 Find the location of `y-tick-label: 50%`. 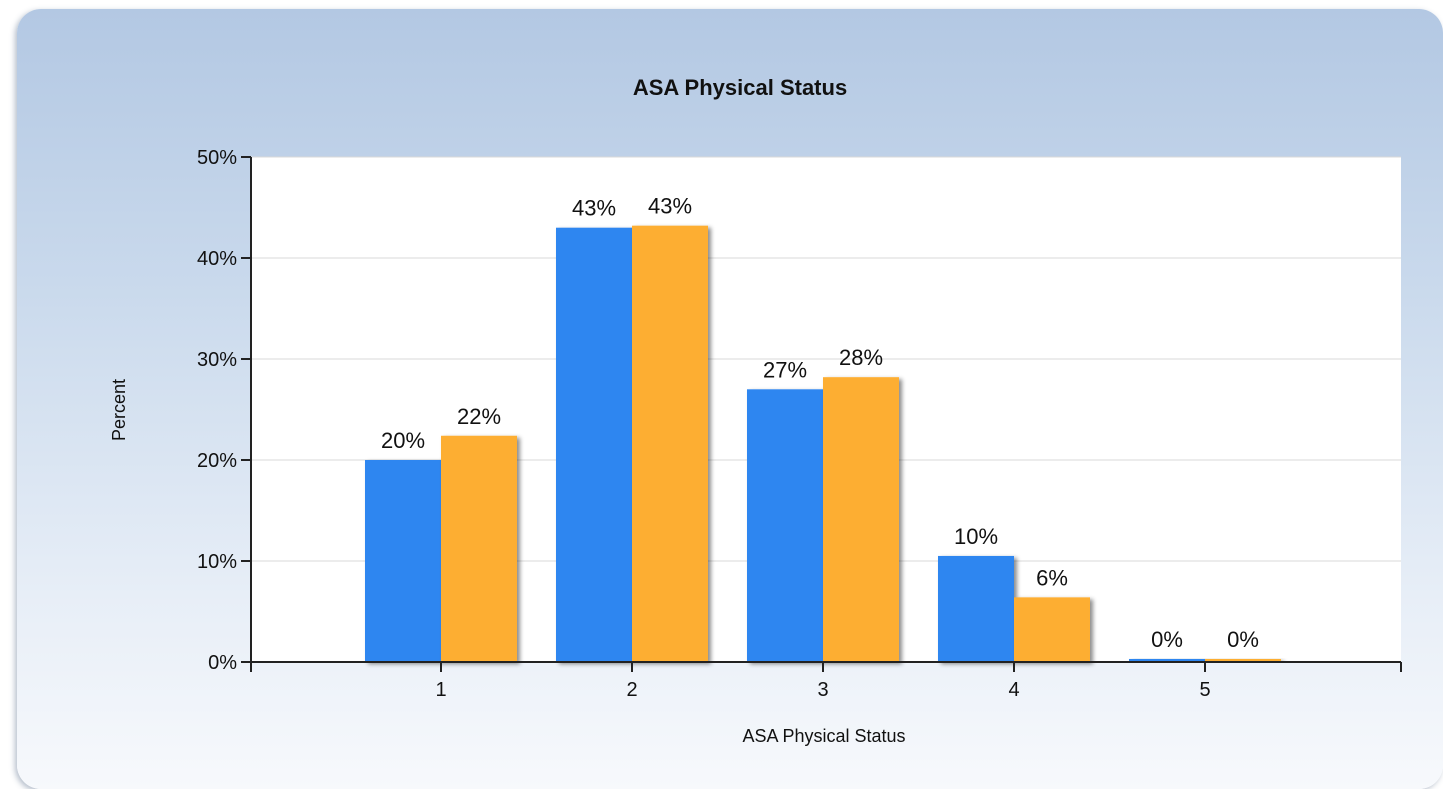

y-tick-label: 50% is located at coordinates (217, 158).